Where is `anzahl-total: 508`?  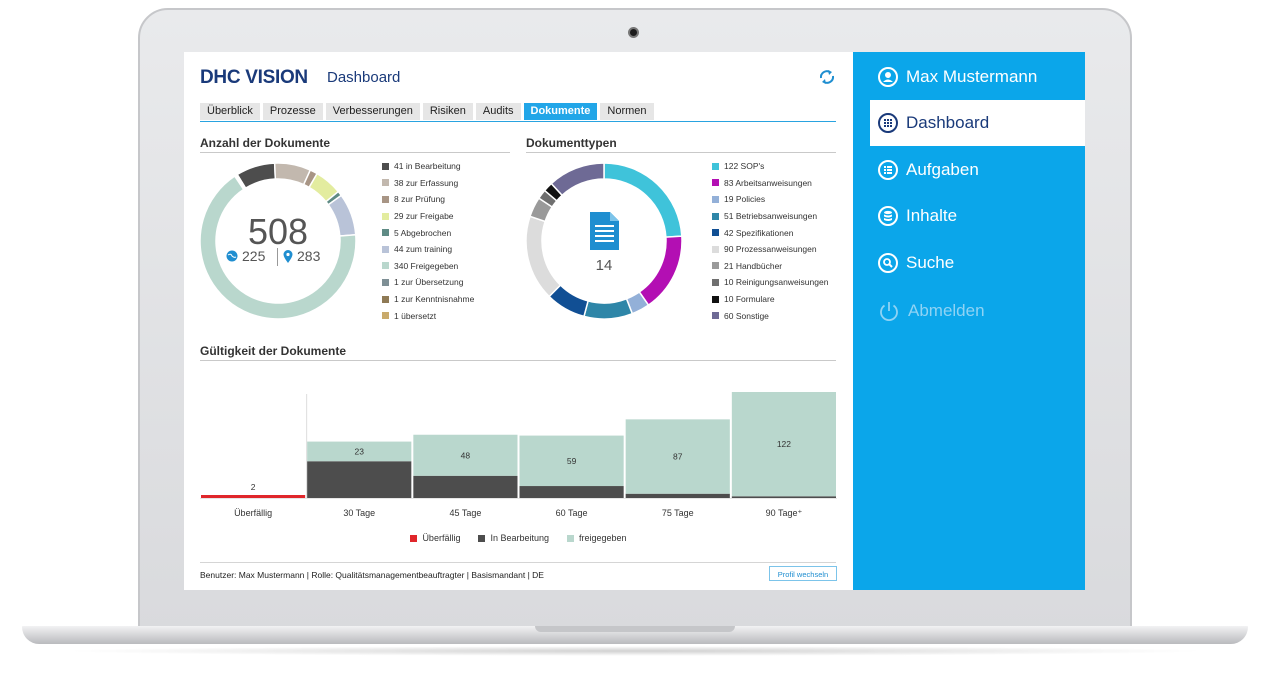
anzahl-total: 508 is located at coordinates (278, 231).